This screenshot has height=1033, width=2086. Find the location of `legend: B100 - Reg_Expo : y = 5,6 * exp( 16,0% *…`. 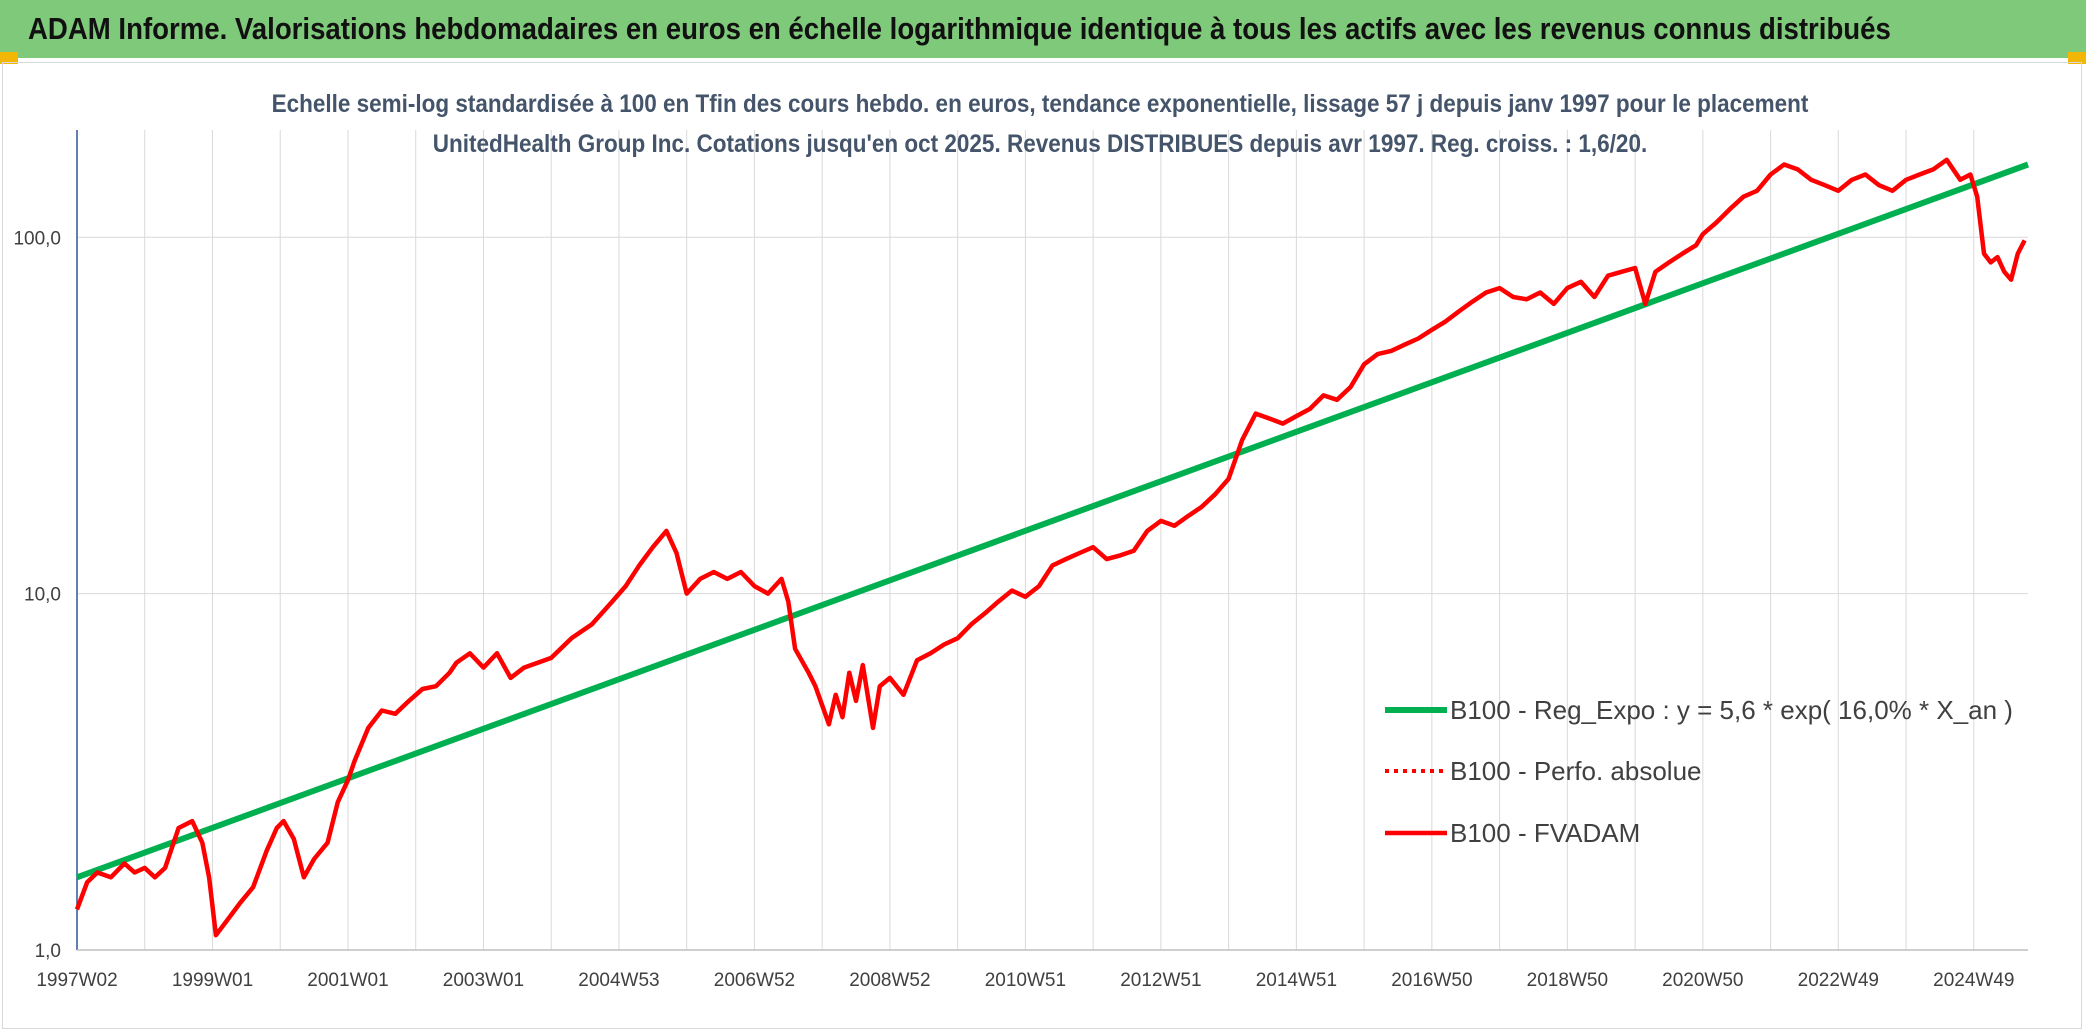

legend: B100 - Reg_Expo : y = 5,6 * exp( 16,0% *… is located at coordinates (1699, 771).